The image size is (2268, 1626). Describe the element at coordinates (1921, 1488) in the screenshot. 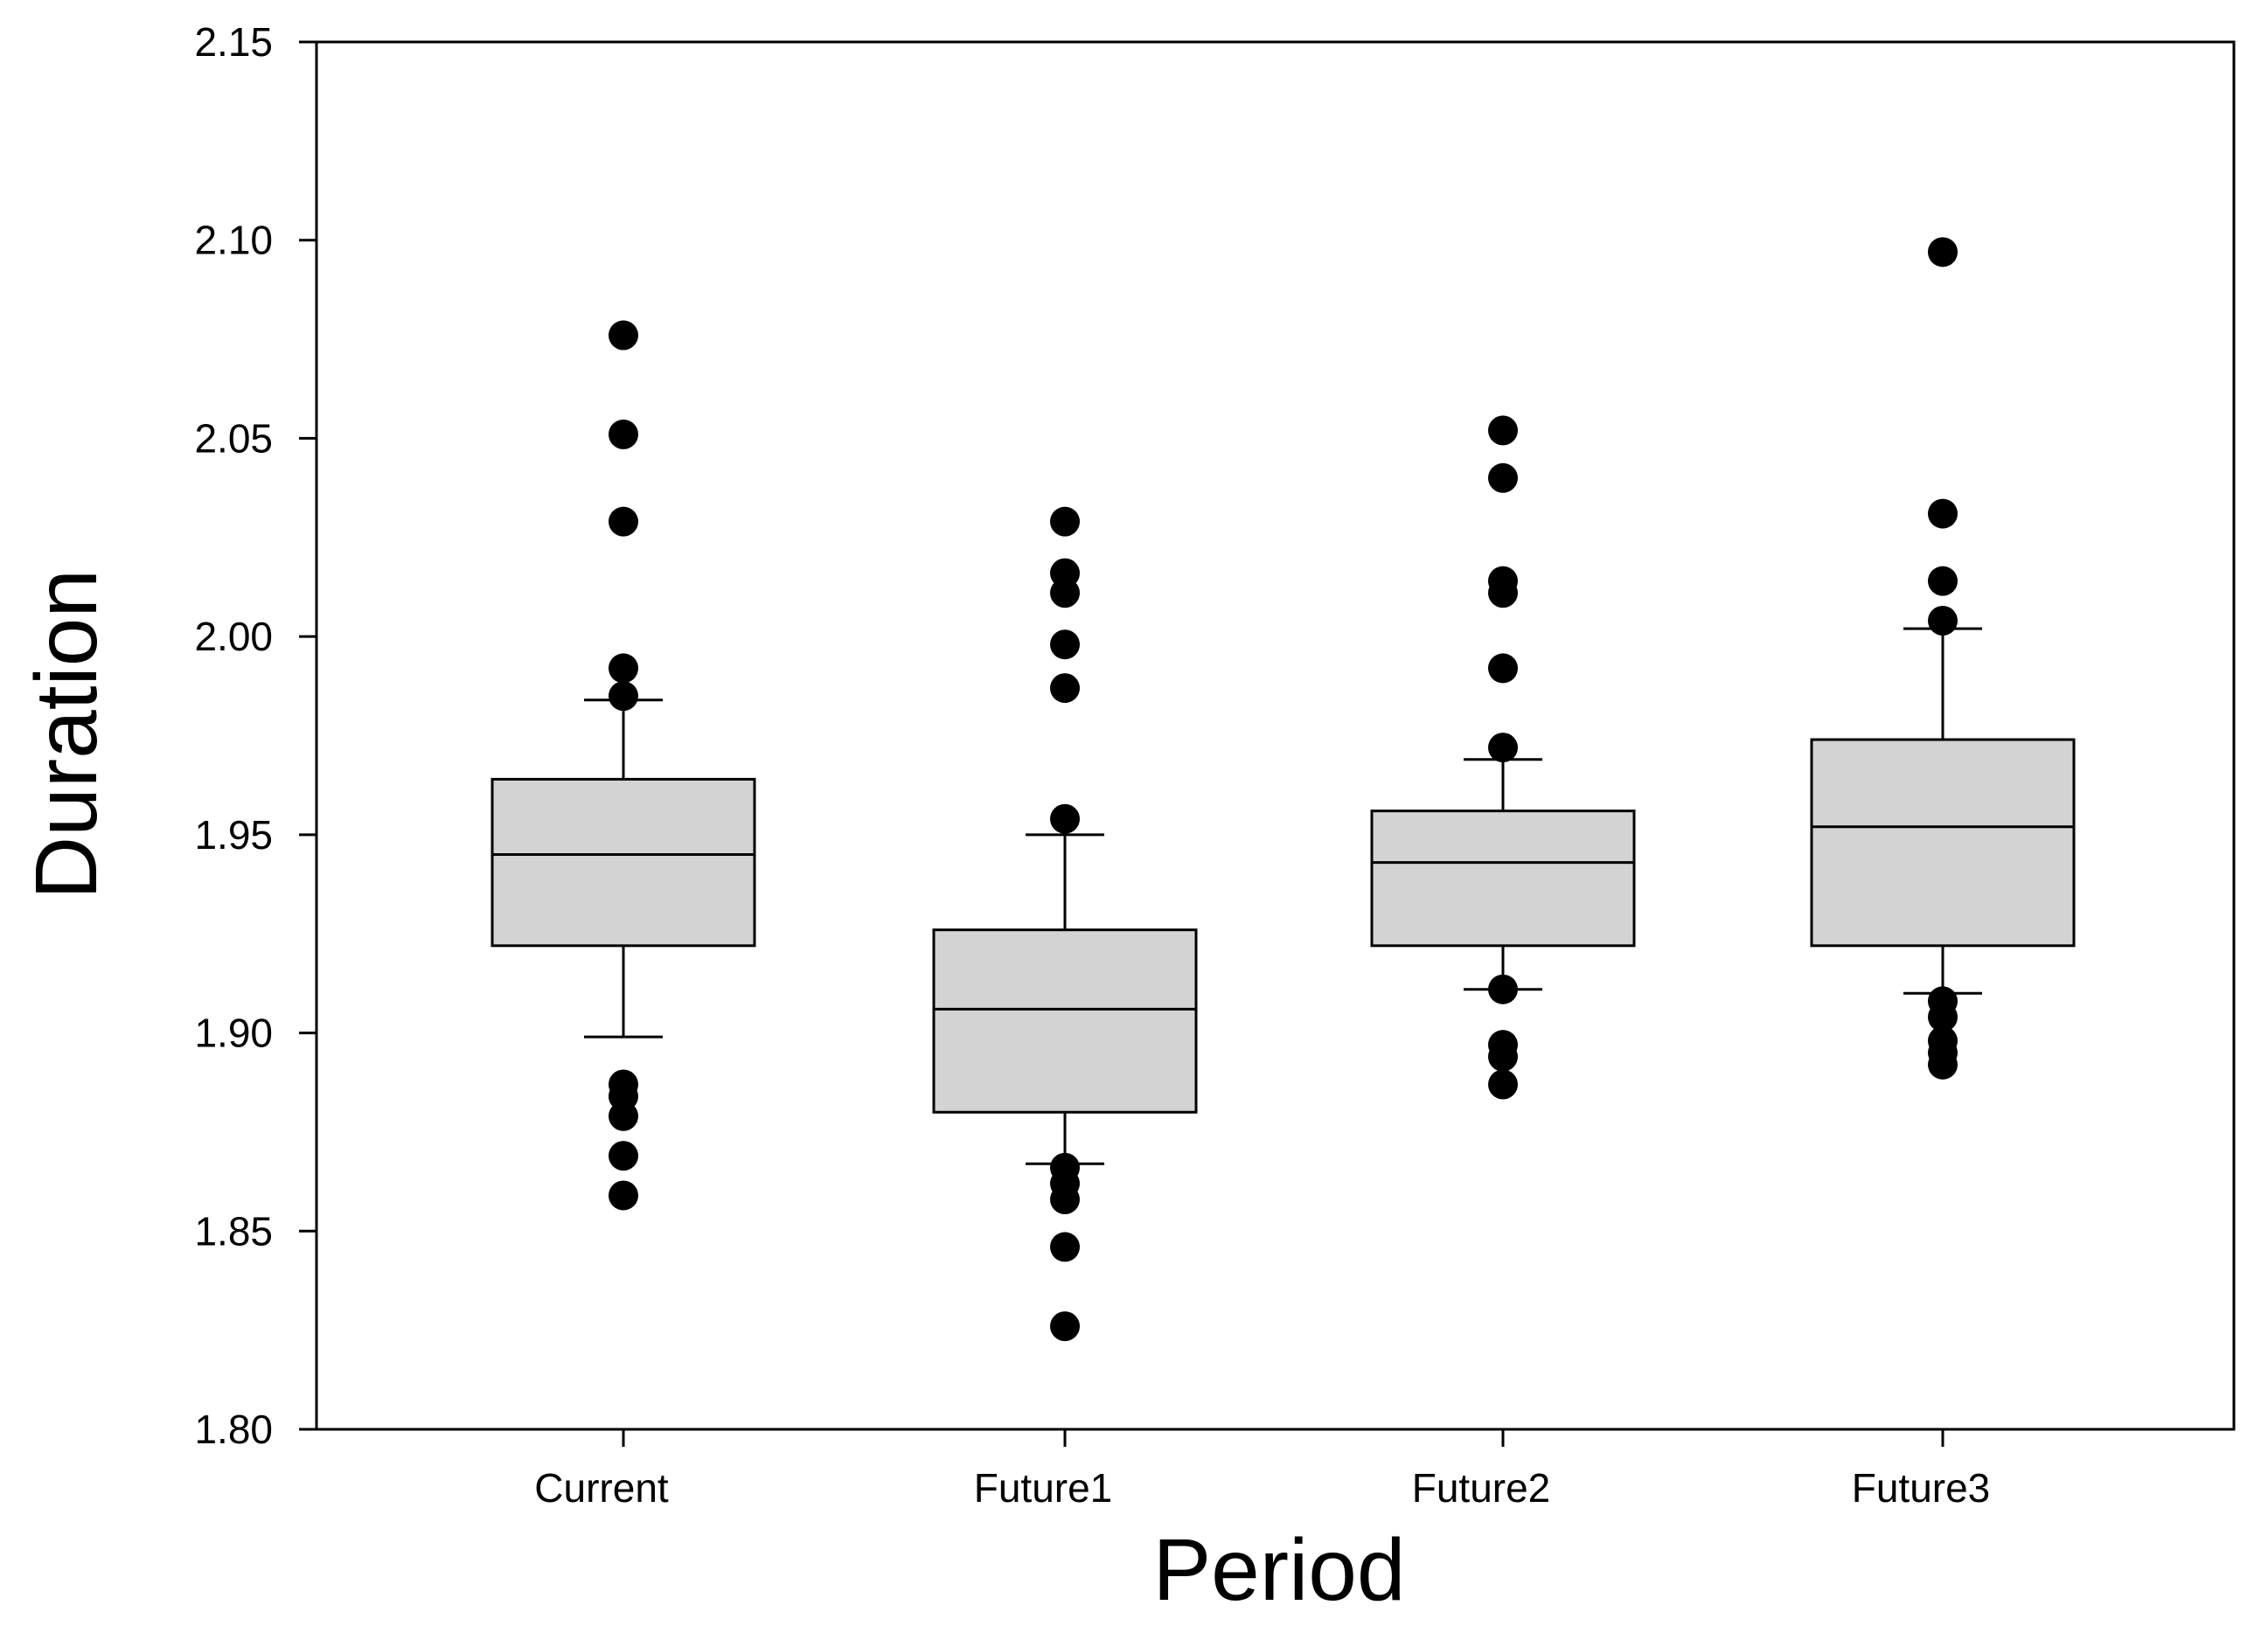

I see `x-tick-label: Future3` at that location.